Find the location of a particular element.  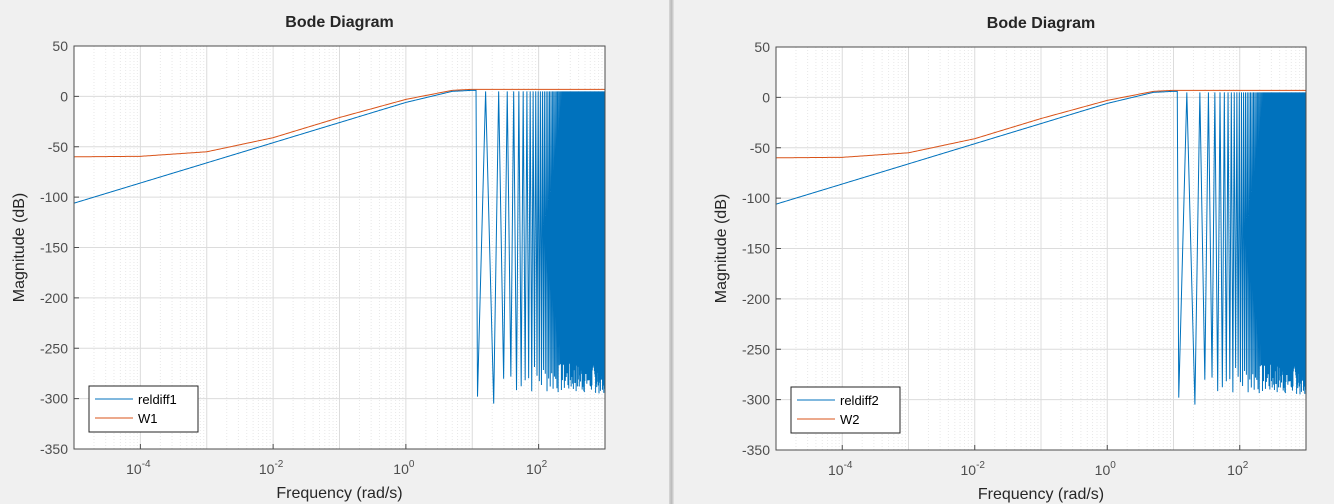

series-line-W2 is located at coordinates (1041, 124).